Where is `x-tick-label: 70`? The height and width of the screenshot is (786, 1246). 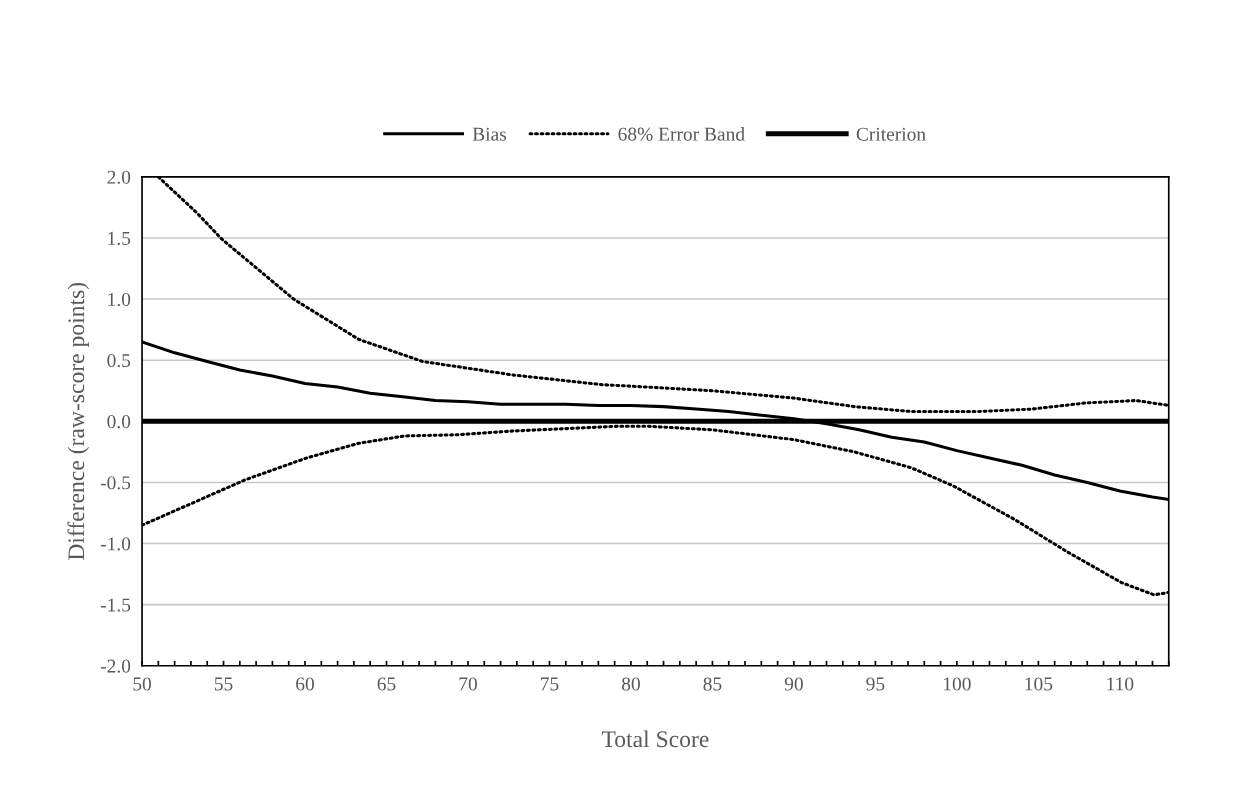
x-tick-label: 70 is located at coordinates (468, 684).